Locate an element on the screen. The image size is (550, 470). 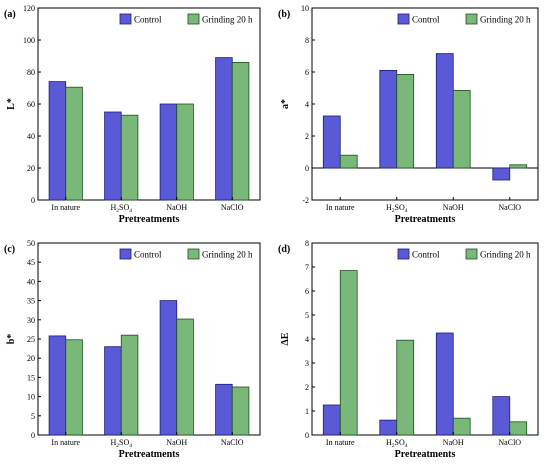
y-axis-title: ΔE is located at coordinates (285, 338).